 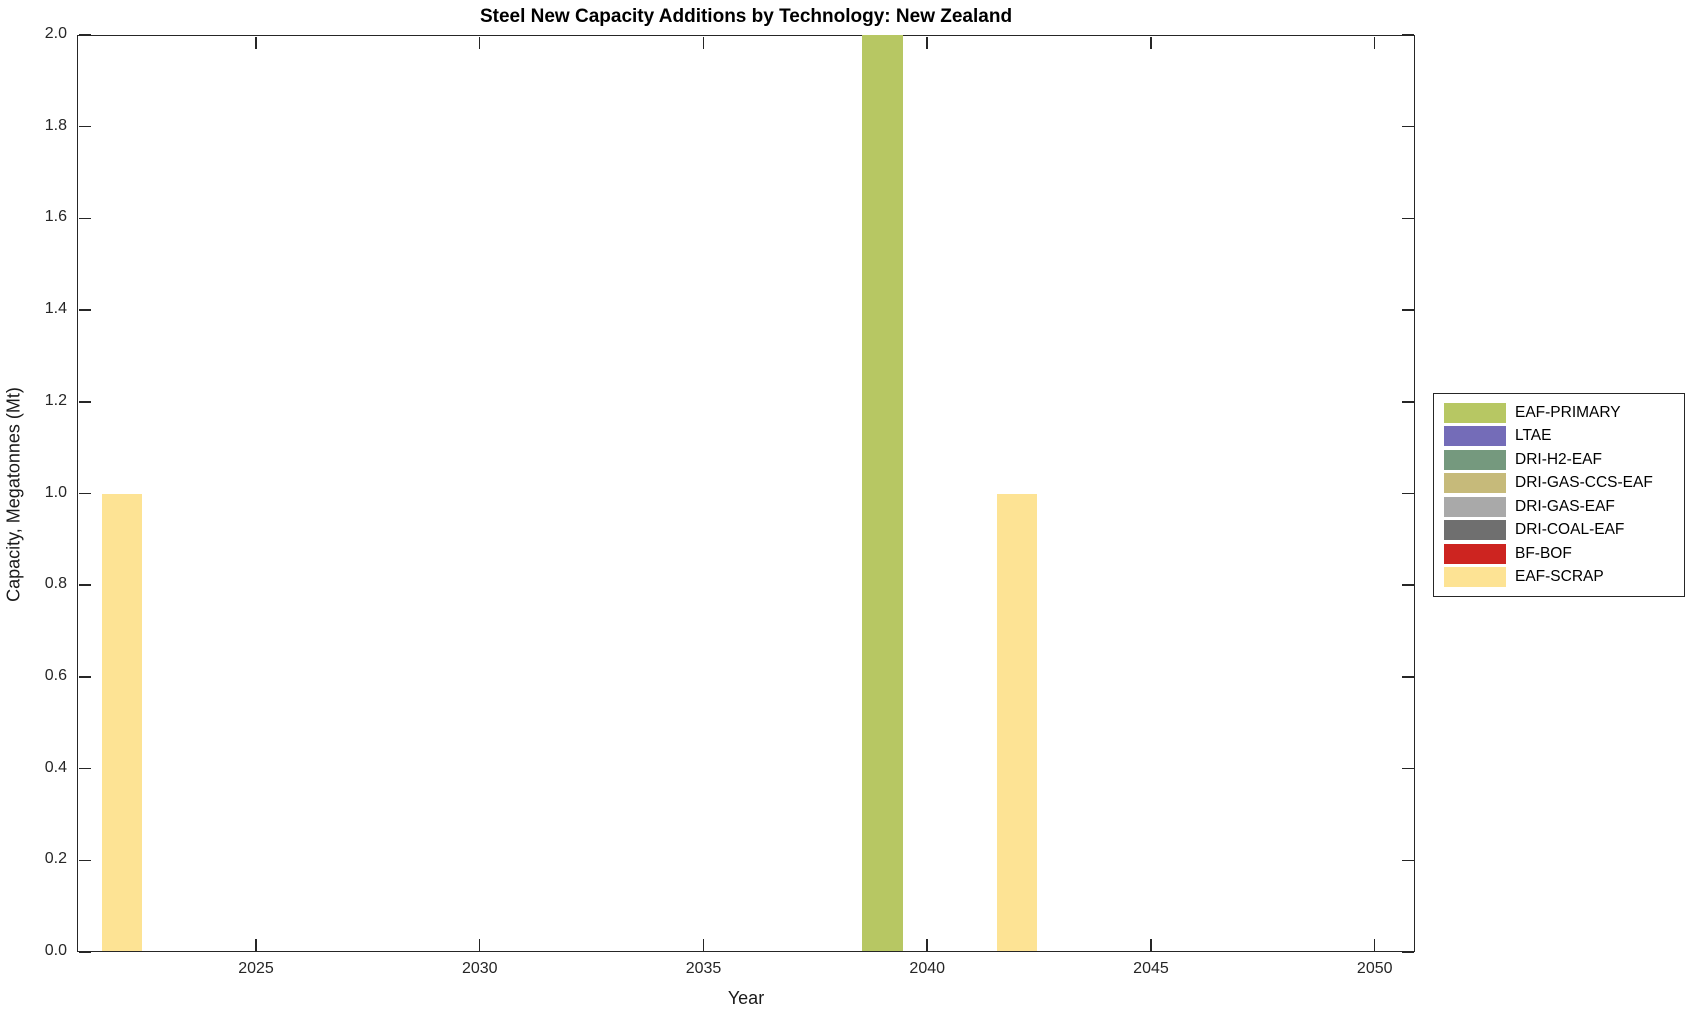 What do you see at coordinates (55, 125) in the screenshot?
I see `y-tick-label: 1.8` at bounding box center [55, 125].